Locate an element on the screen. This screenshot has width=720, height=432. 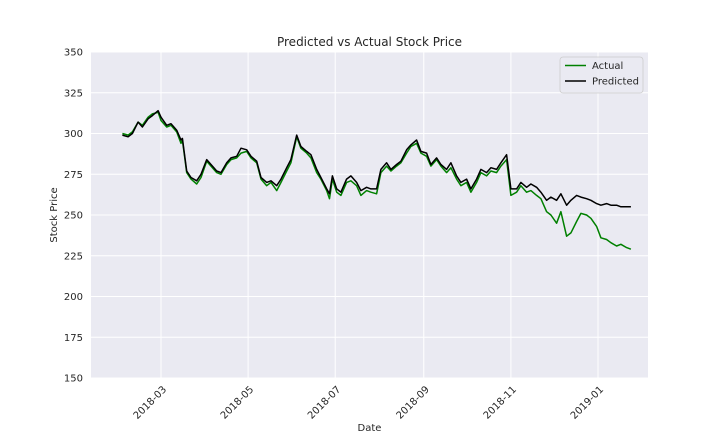
y-axis-label: Stock Price is located at coordinates (54, 214).